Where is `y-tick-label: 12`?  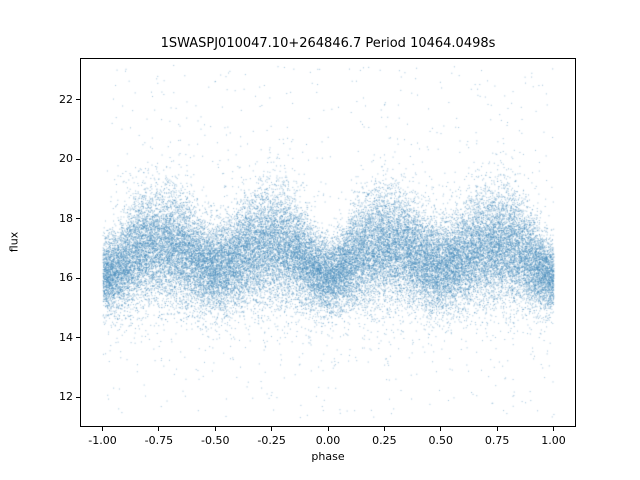
y-tick-label: 12 is located at coordinates (66, 397).